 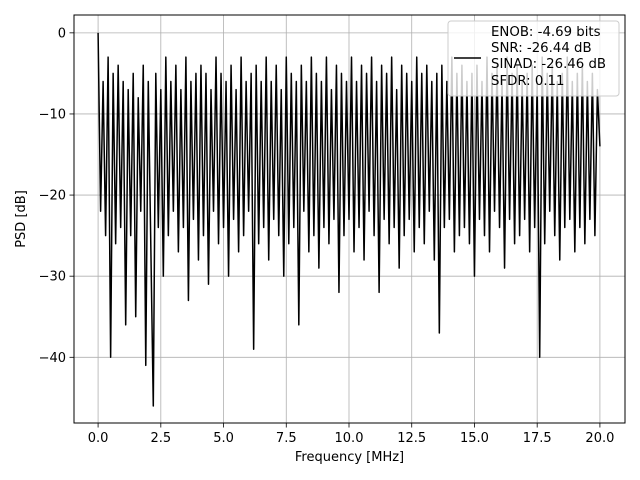 What do you see at coordinates (411, 438) in the screenshot?
I see `x-tick-label: 12.5` at bounding box center [411, 438].